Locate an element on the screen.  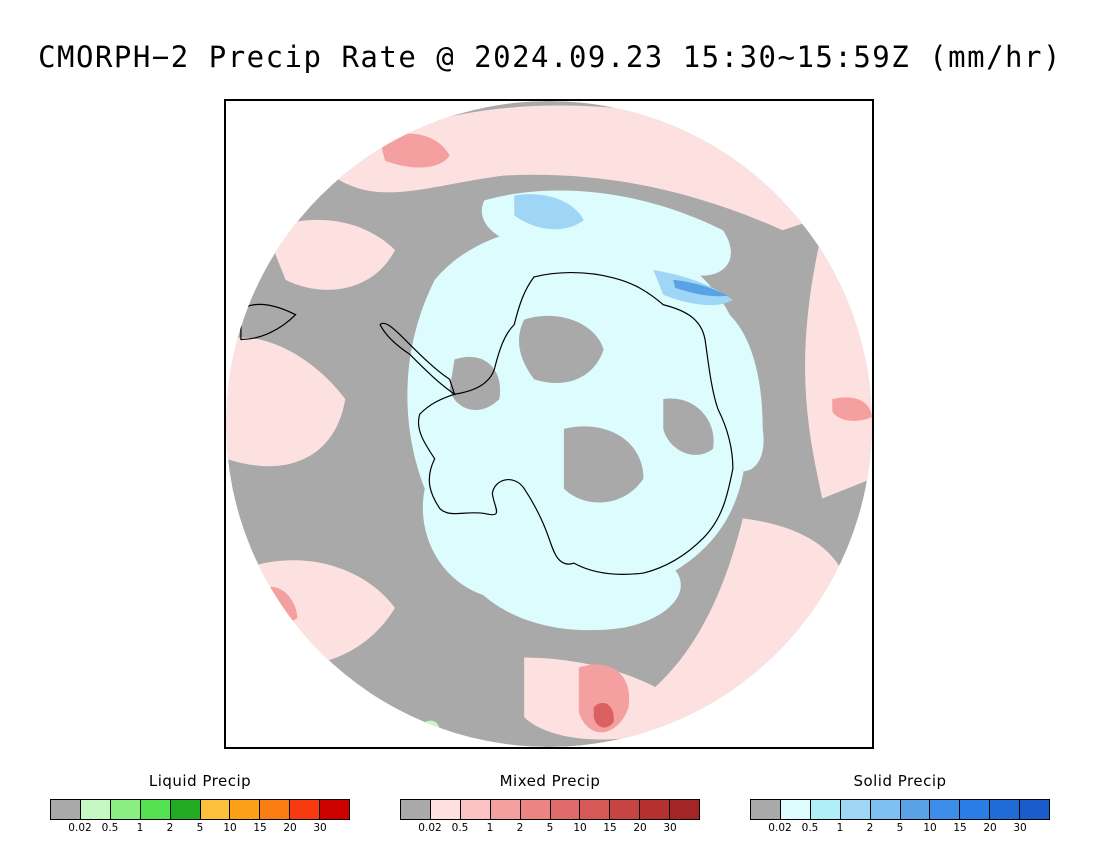
solid-precip-band-heavy is located at coordinates (700, 288).